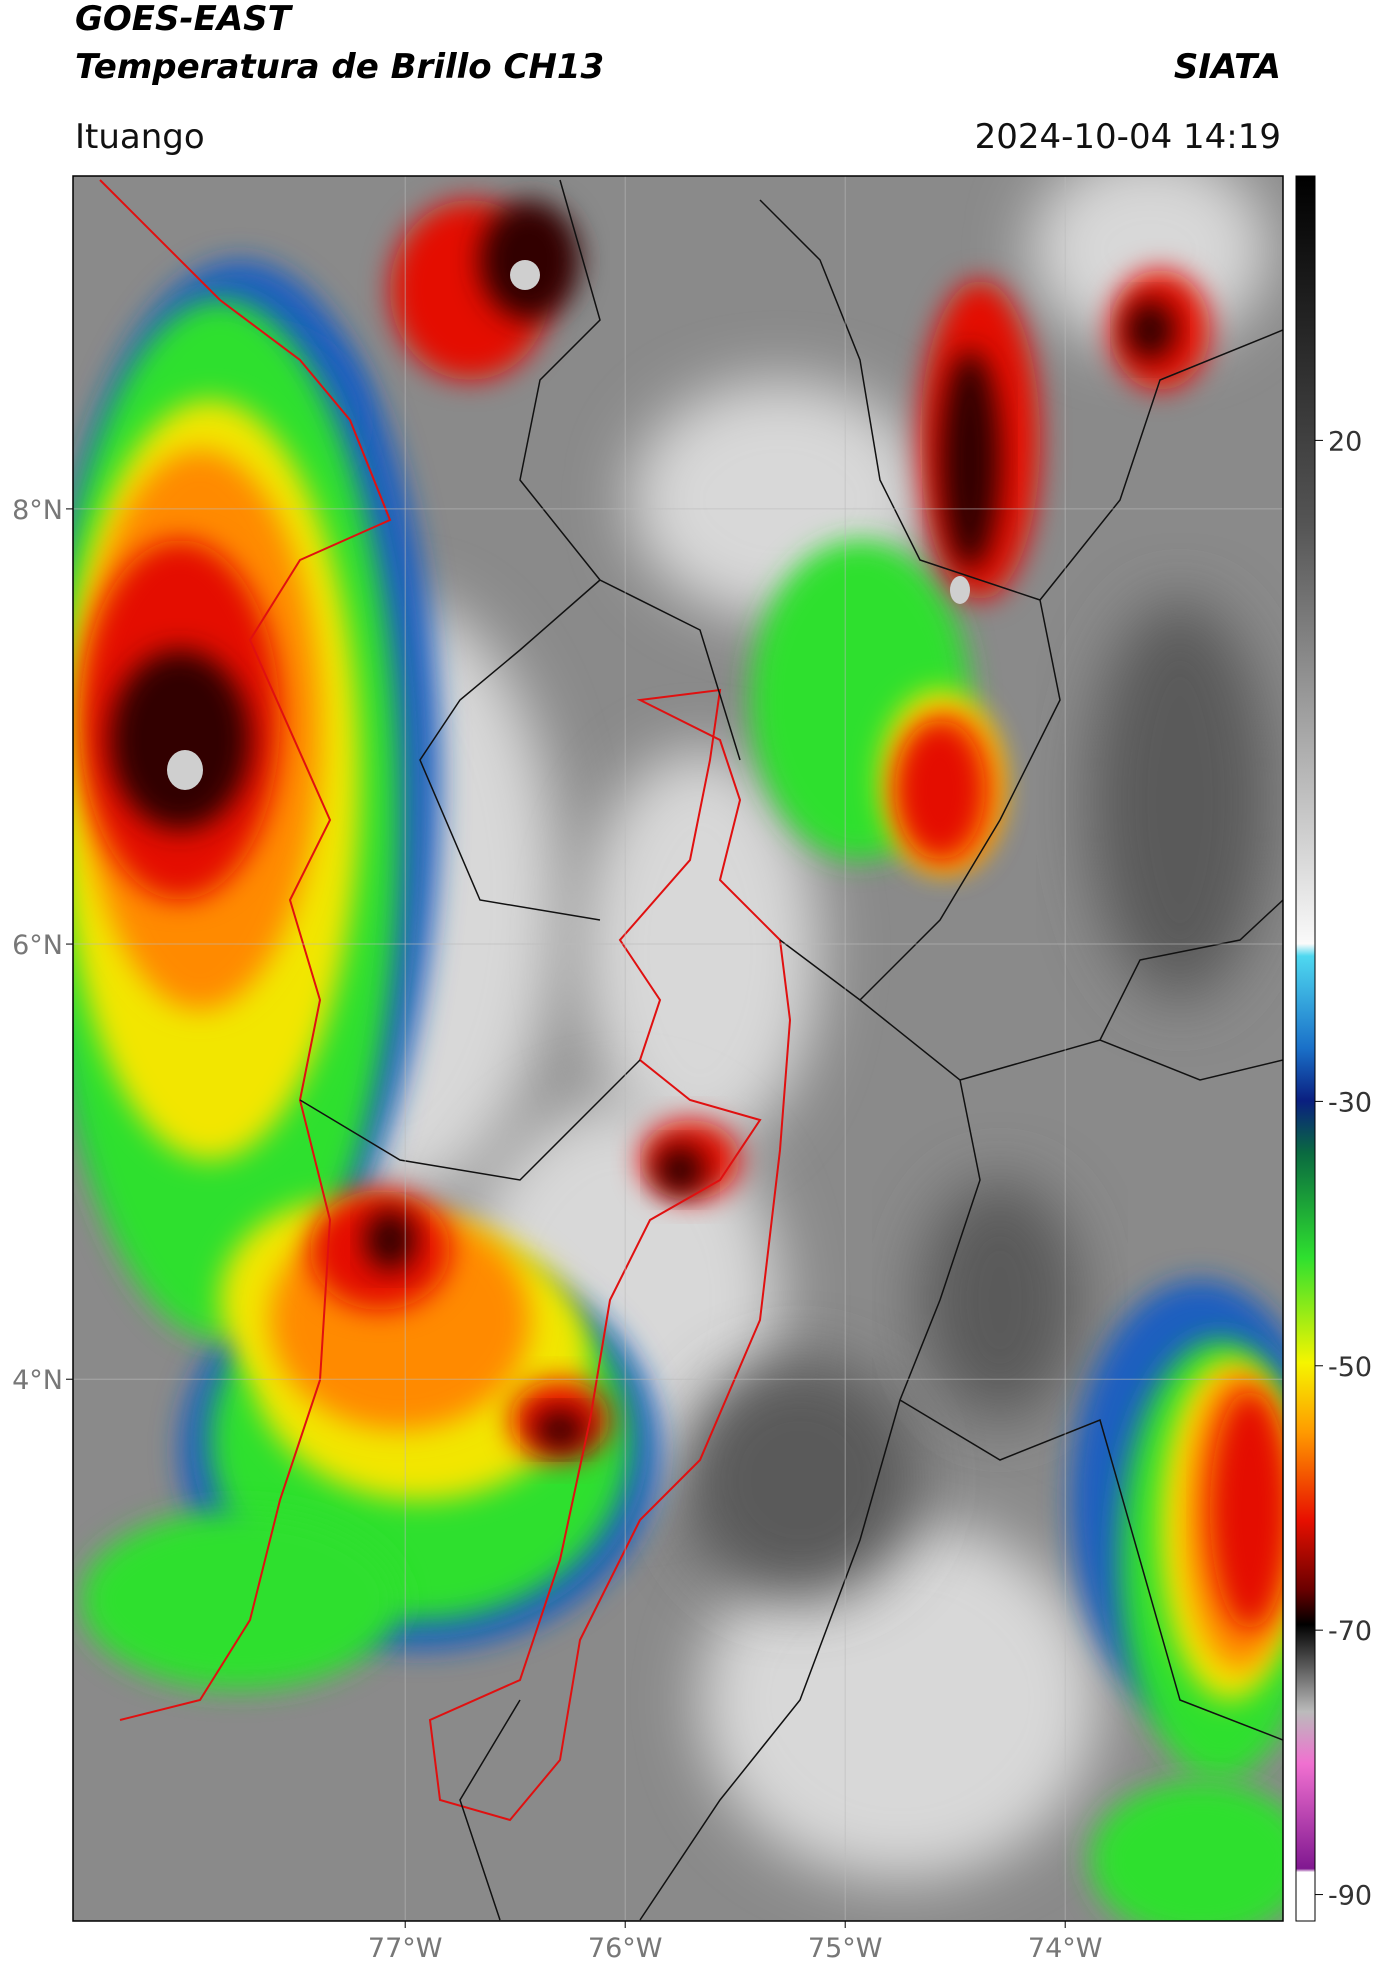 The width and height of the screenshot is (1384, 1981). I want to click on chart-title: Temperatura de Brillo CH13, so click(339, 67).